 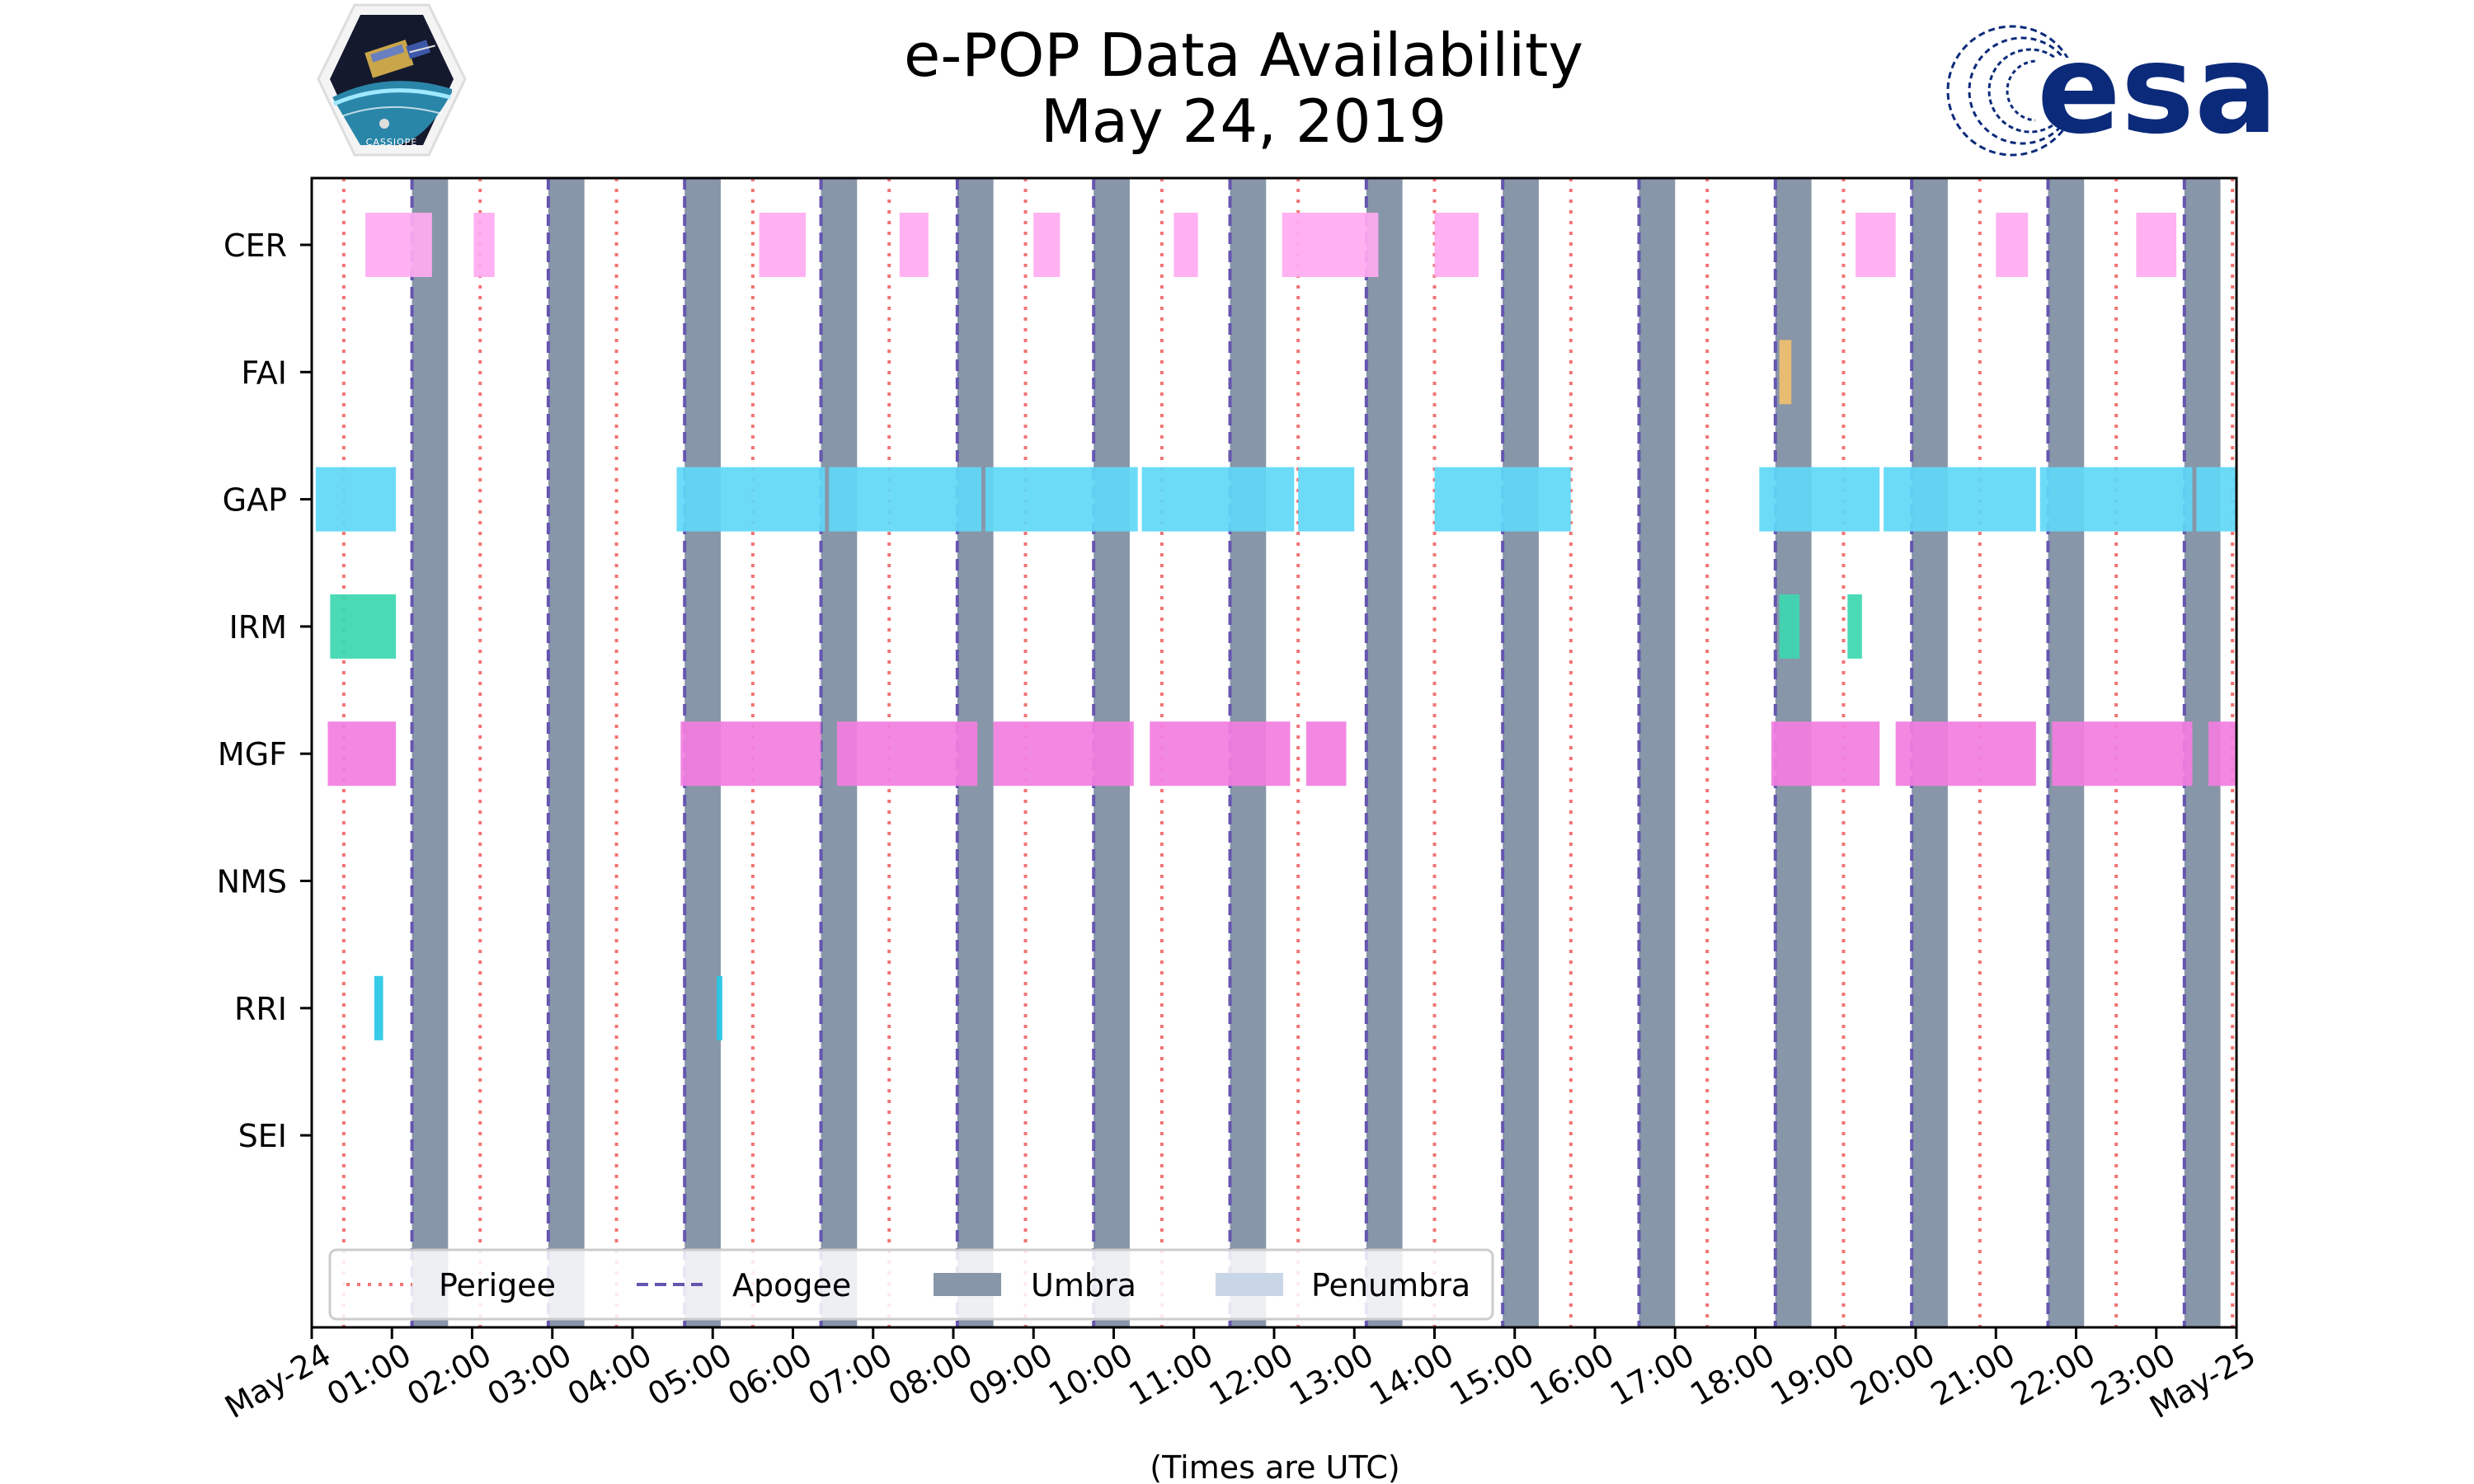 I want to click on x-tick-label-18: 18:00, so click(x=1732, y=1374).